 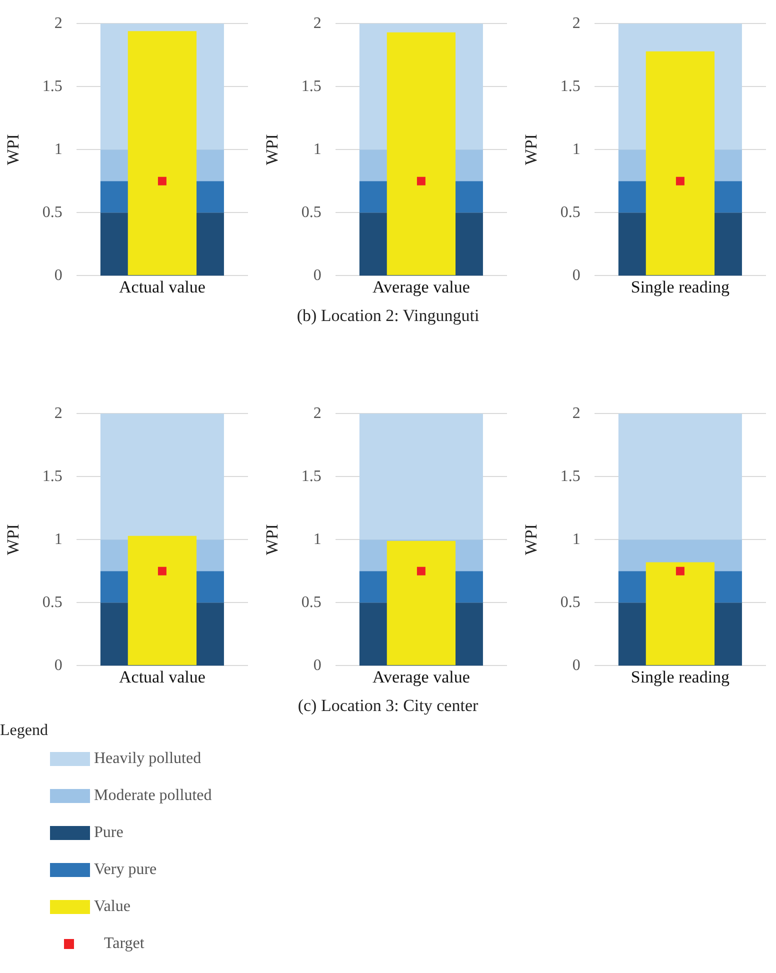 What do you see at coordinates (148, 759) in the screenshot?
I see `legend-label: Heavily polluted` at bounding box center [148, 759].